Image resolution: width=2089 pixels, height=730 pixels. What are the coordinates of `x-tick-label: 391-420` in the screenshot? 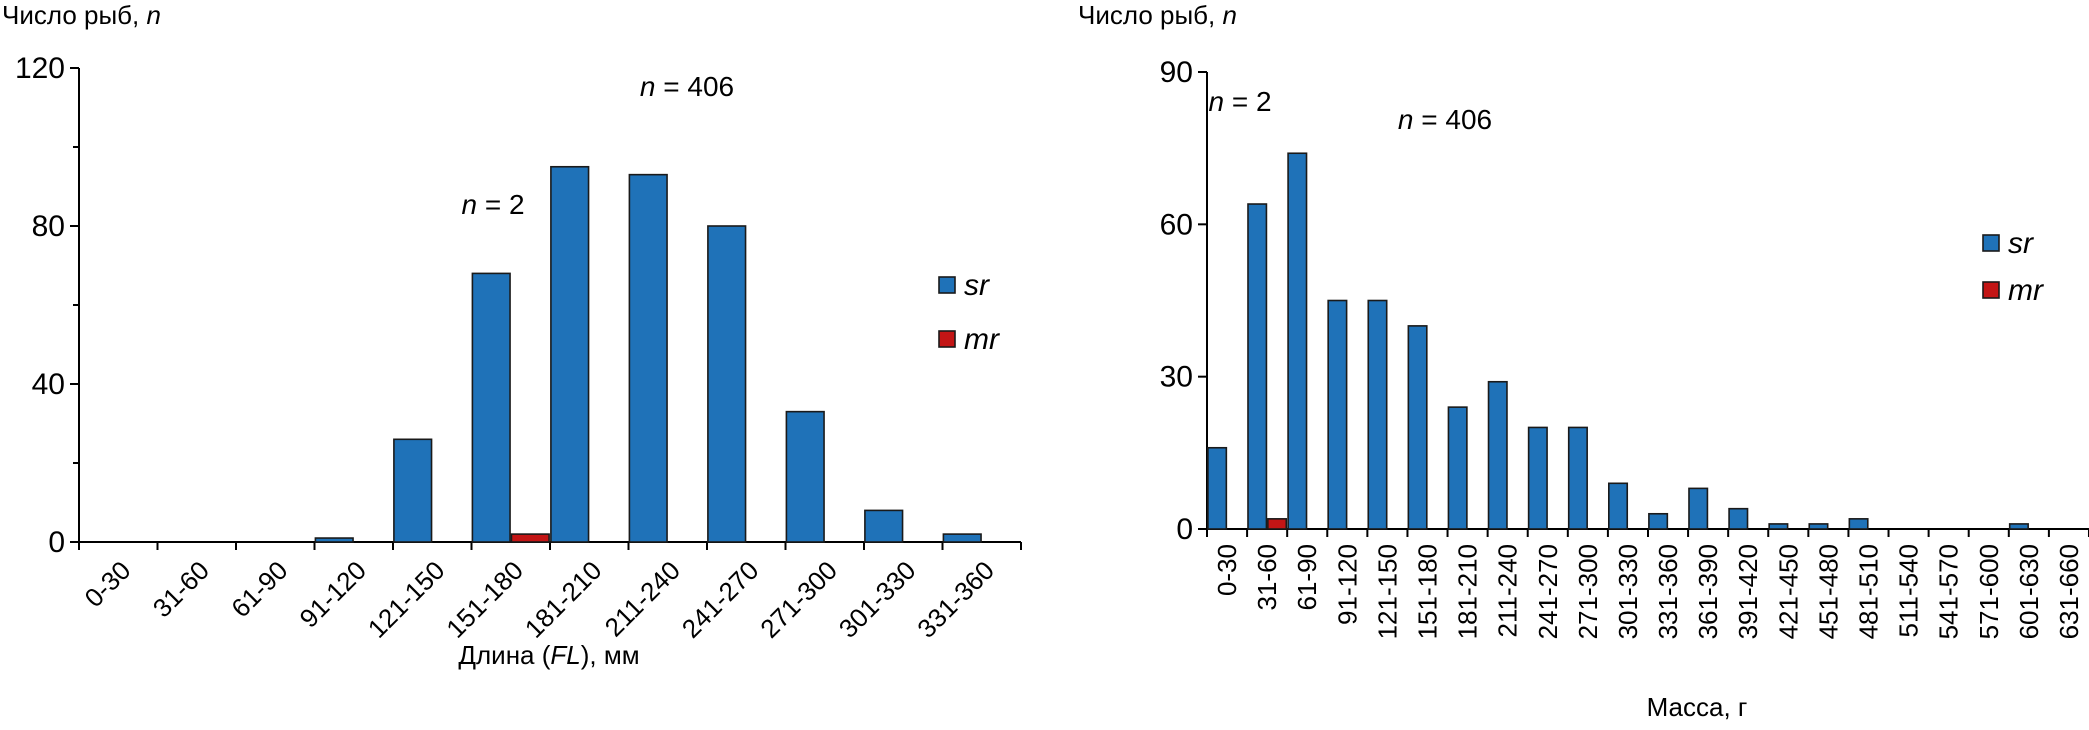 It's located at (1748, 591).